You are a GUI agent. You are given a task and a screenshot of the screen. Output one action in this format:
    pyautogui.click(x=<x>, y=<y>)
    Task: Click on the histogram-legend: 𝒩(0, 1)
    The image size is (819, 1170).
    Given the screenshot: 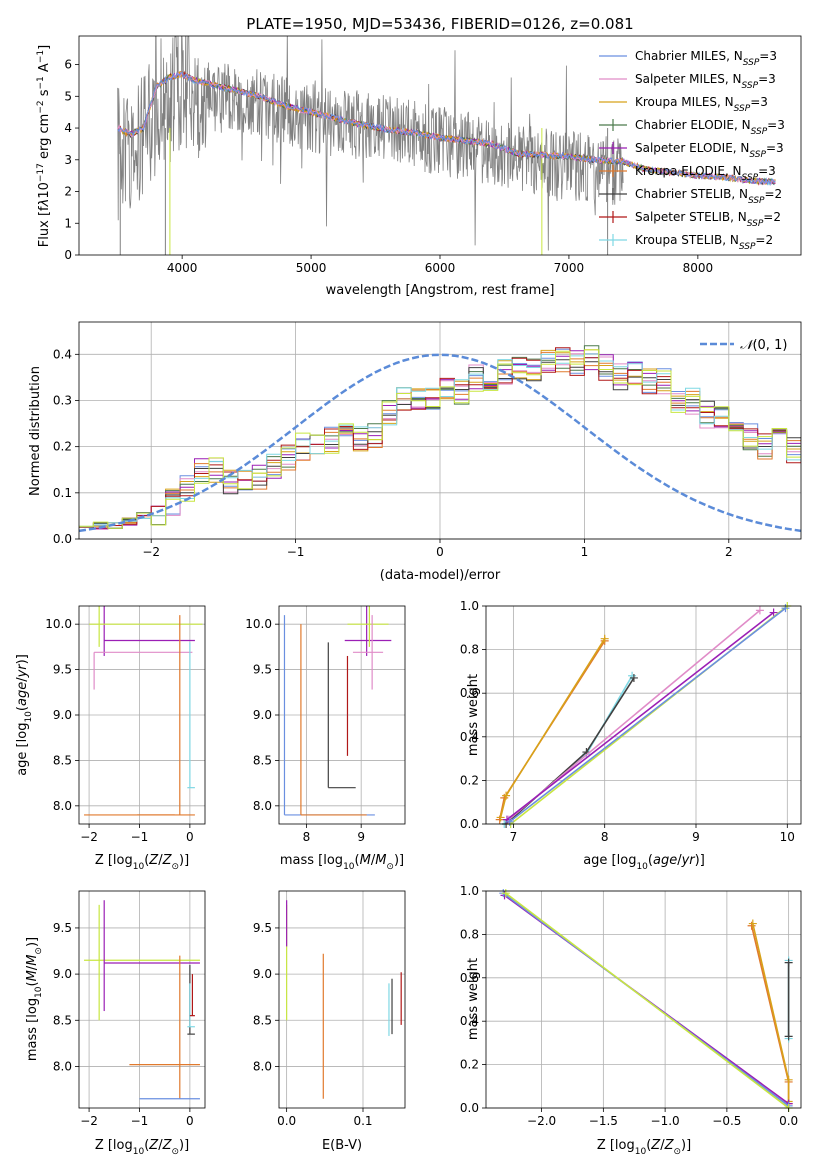 What is the action you would take?
    pyautogui.click(x=743, y=345)
    